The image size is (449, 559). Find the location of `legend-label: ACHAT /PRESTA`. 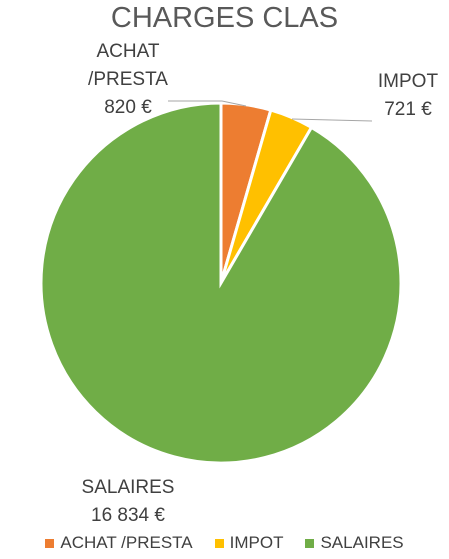

legend-label: ACHAT /PRESTA is located at coordinates (126, 542).